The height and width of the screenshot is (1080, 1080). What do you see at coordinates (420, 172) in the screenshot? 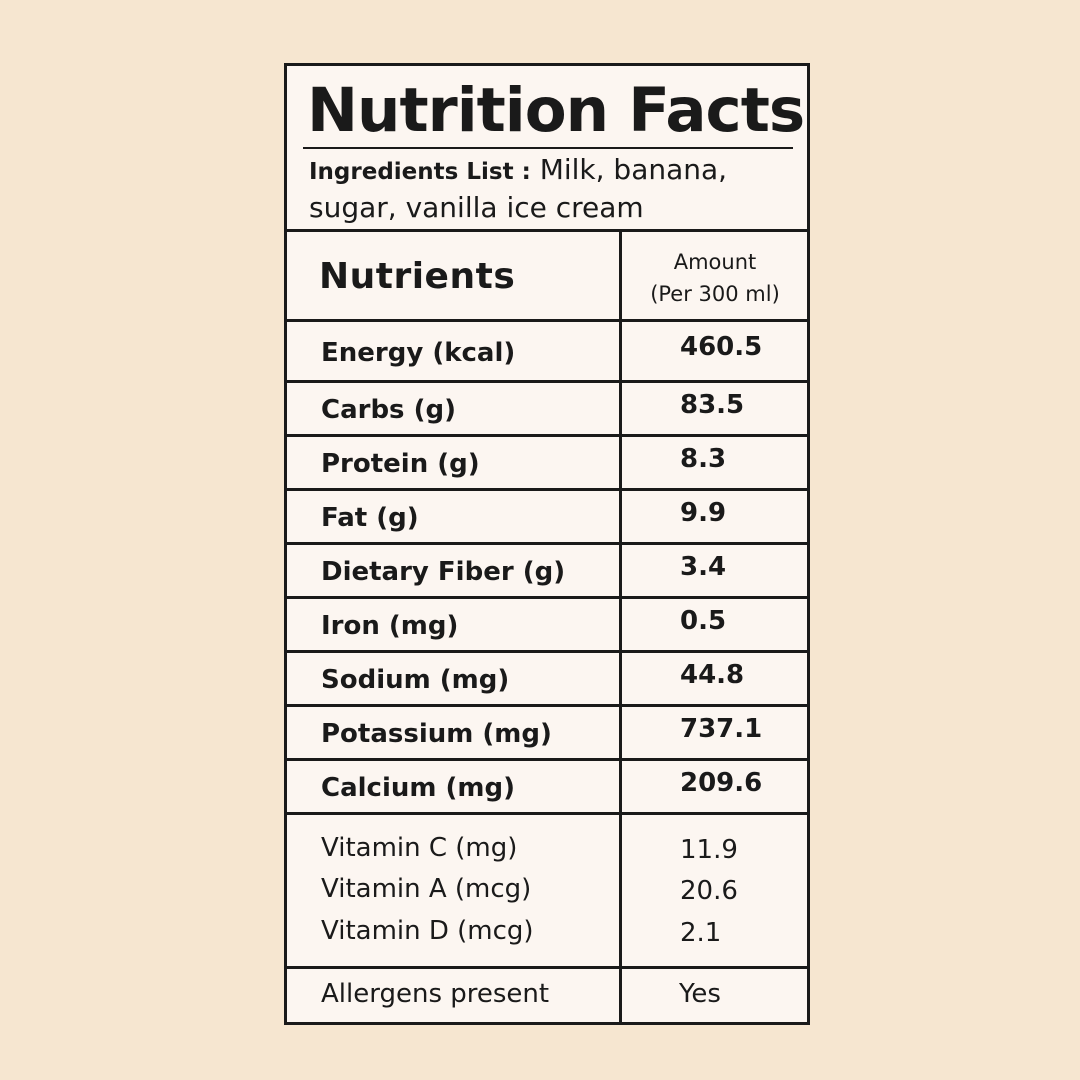
I see `ingredients-label: Ingredients List :` at bounding box center [420, 172].